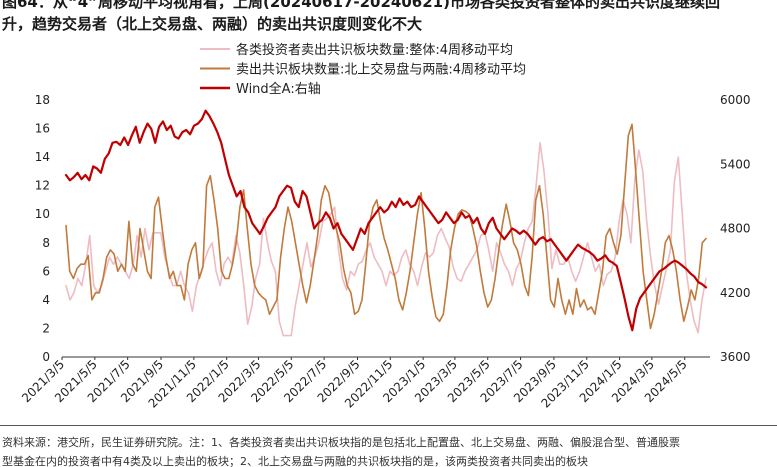 This screenshot has height=467, width=777. Describe the element at coordinates (42, 129) in the screenshot. I see `y-left-tick-label: 16` at that location.